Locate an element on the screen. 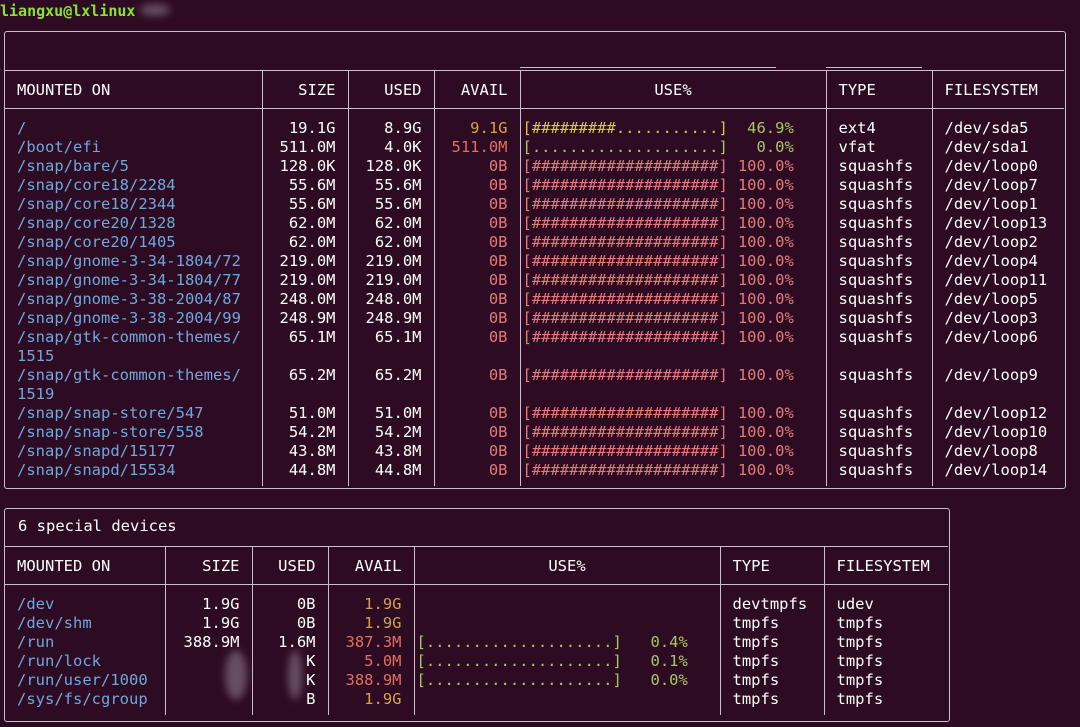 Image resolution: width=1080 pixels, height=727 pixels. panel-title-rule is located at coordinates (648, 67).